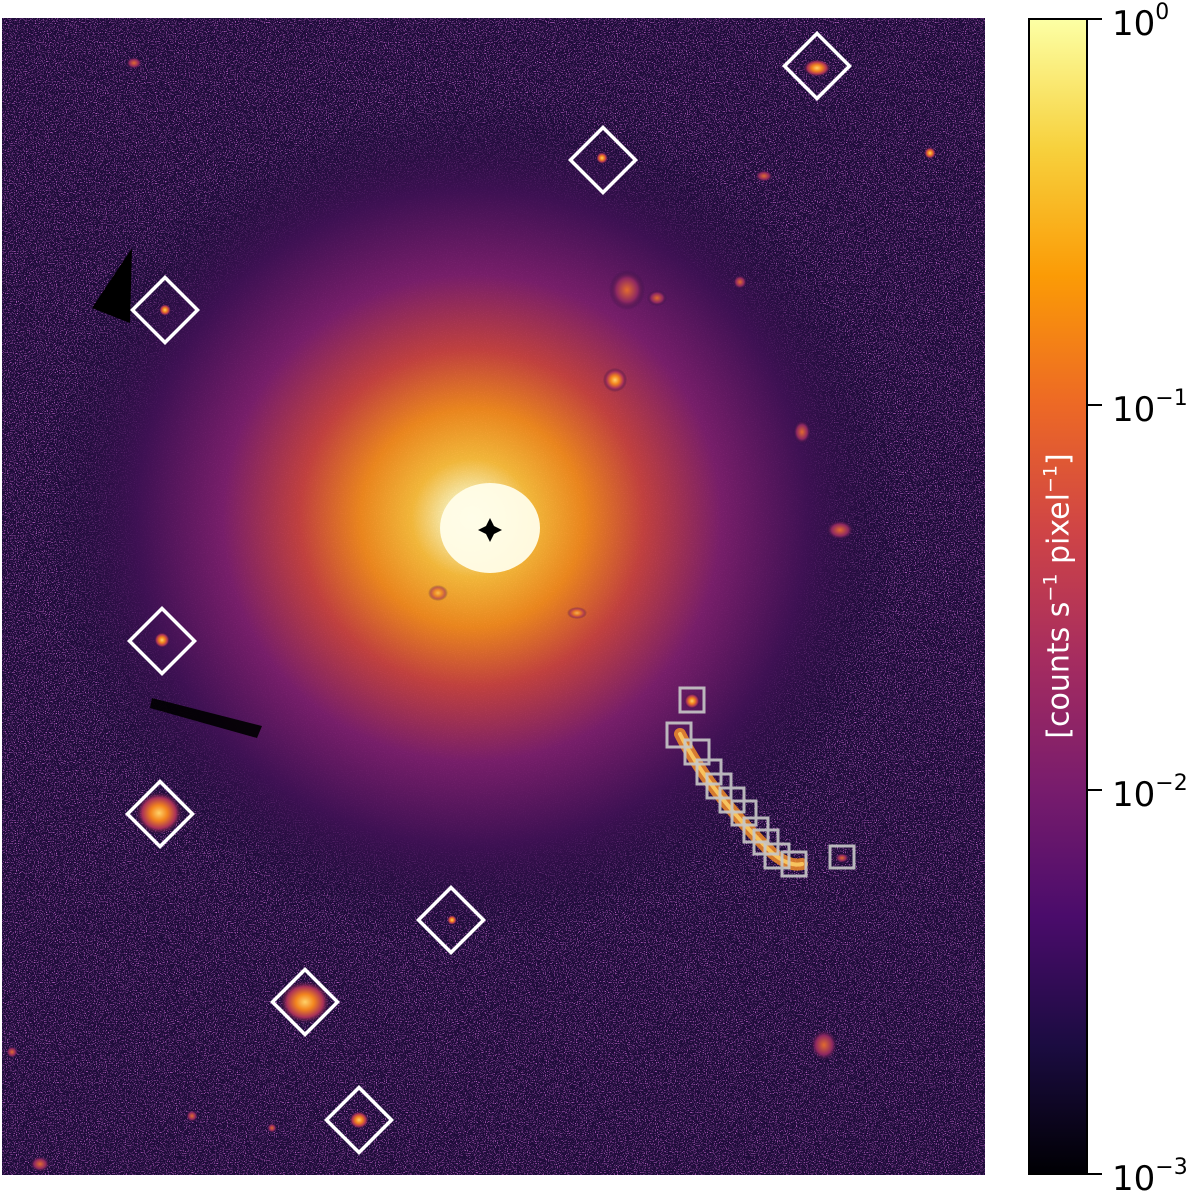  I want to click on mask-streak, so click(206, 718).